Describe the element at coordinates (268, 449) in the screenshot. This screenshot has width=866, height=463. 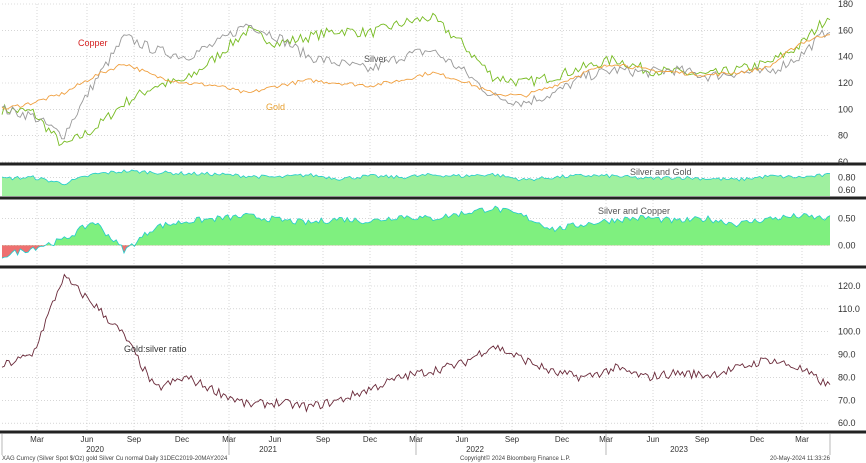
I see `x-tick-year: 2021` at that location.